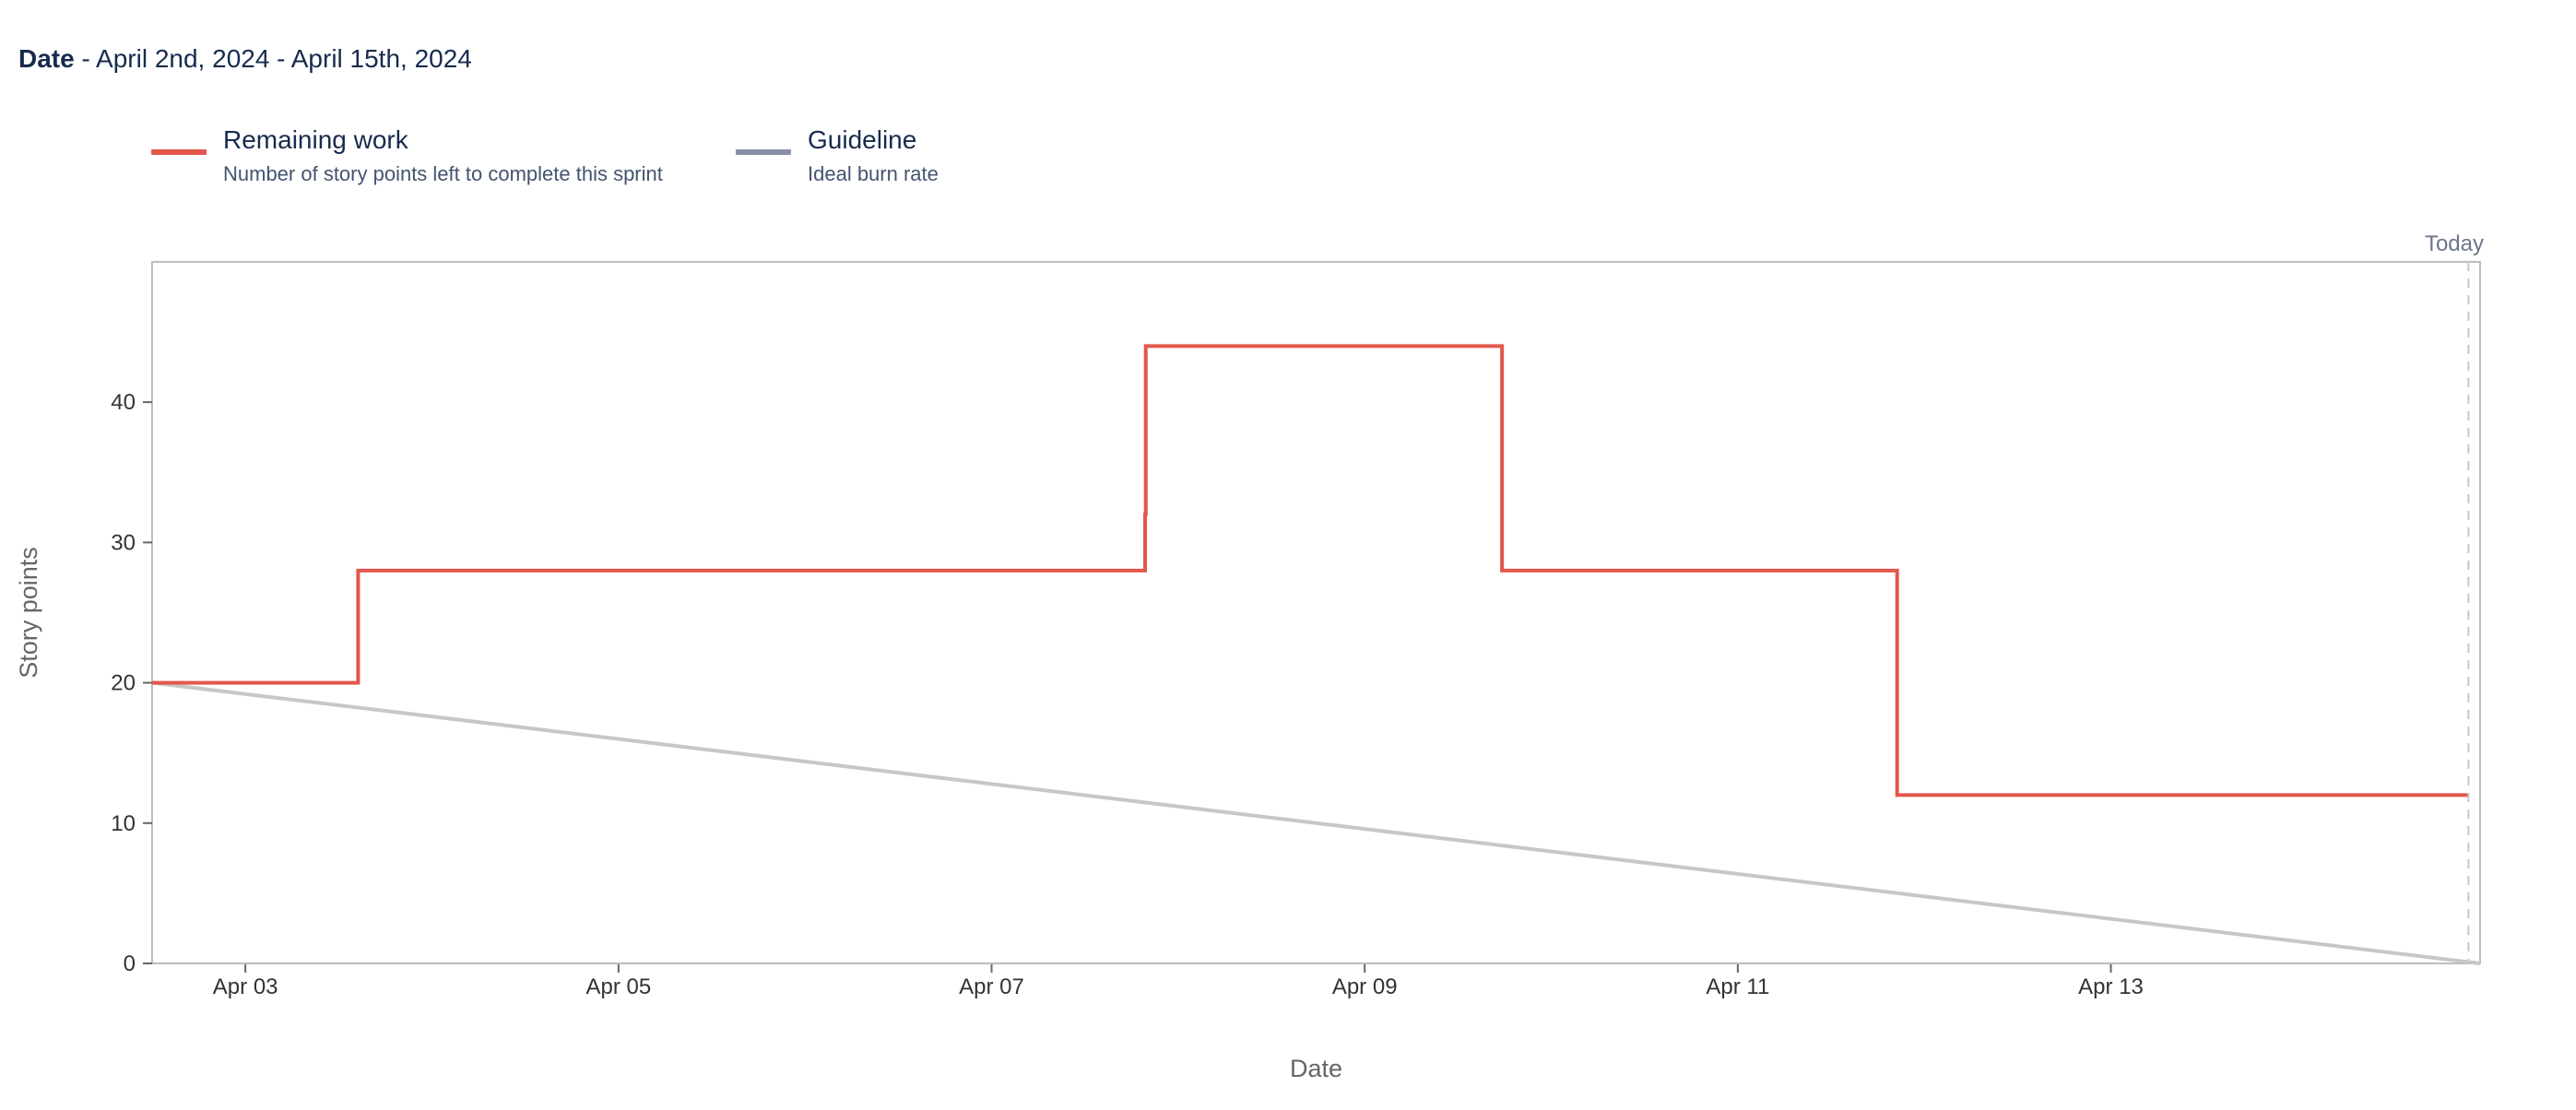 This screenshot has width=2576, height=1110. I want to click on x-axis-ticks: Apr 03 Apr 05 Apr 07 Apr 09 Apr 11 Apr 13, so click(1178, 981).